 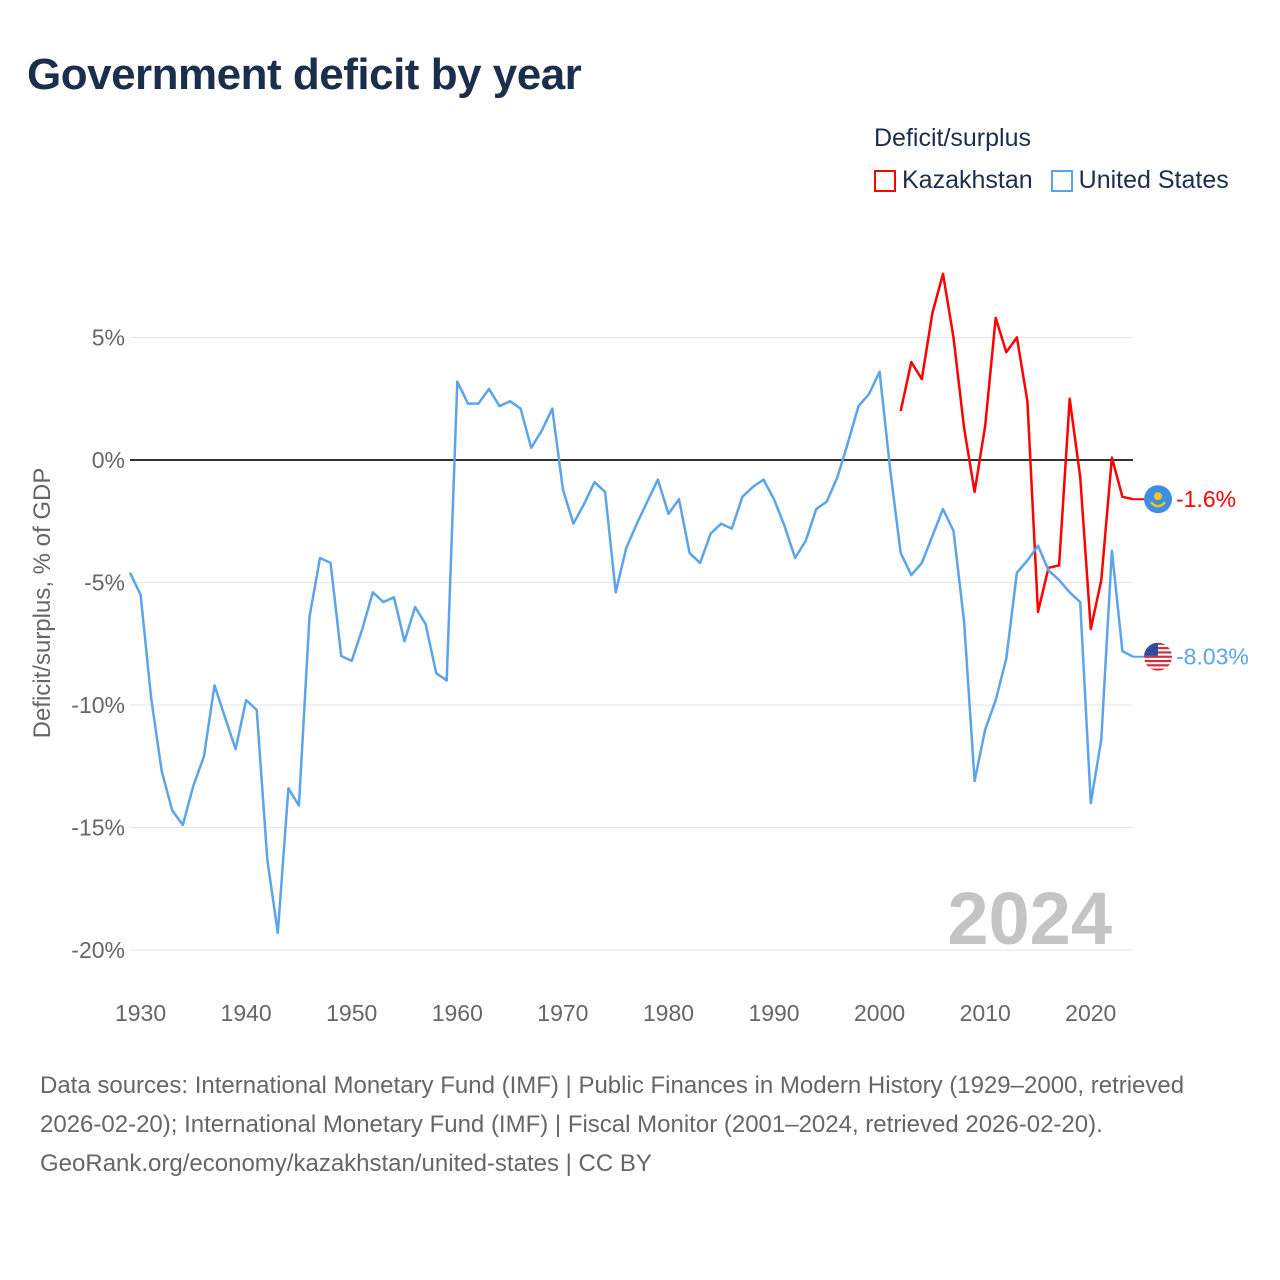 I want to click on legend-title: Deficit/surplus, so click(x=952, y=138).